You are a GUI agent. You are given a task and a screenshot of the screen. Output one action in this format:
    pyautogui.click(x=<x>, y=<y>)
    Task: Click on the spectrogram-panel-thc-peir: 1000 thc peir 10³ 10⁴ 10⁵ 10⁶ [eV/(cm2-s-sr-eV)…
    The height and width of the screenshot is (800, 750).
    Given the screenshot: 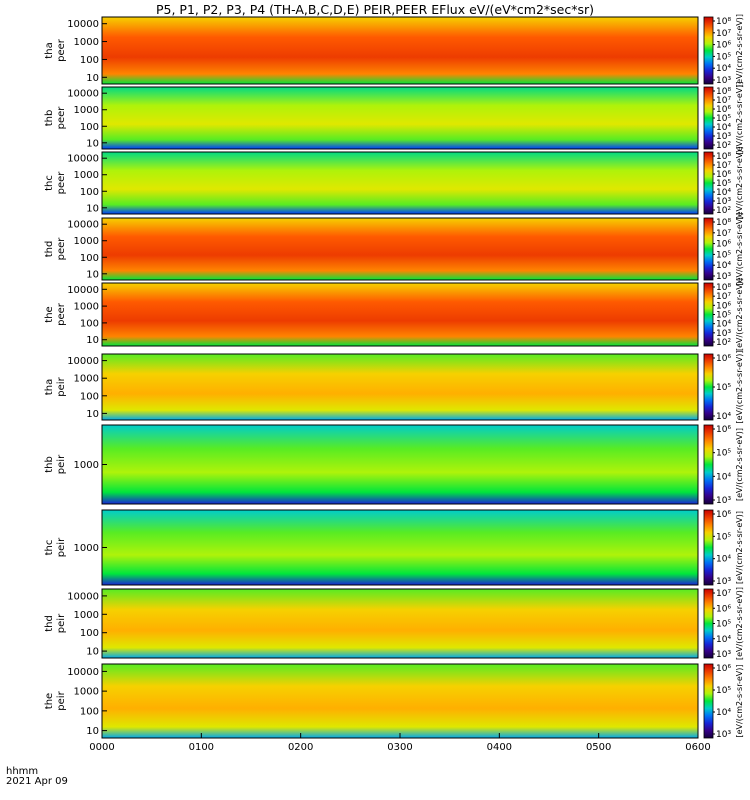 What is the action you would take?
    pyautogui.click(x=394, y=548)
    